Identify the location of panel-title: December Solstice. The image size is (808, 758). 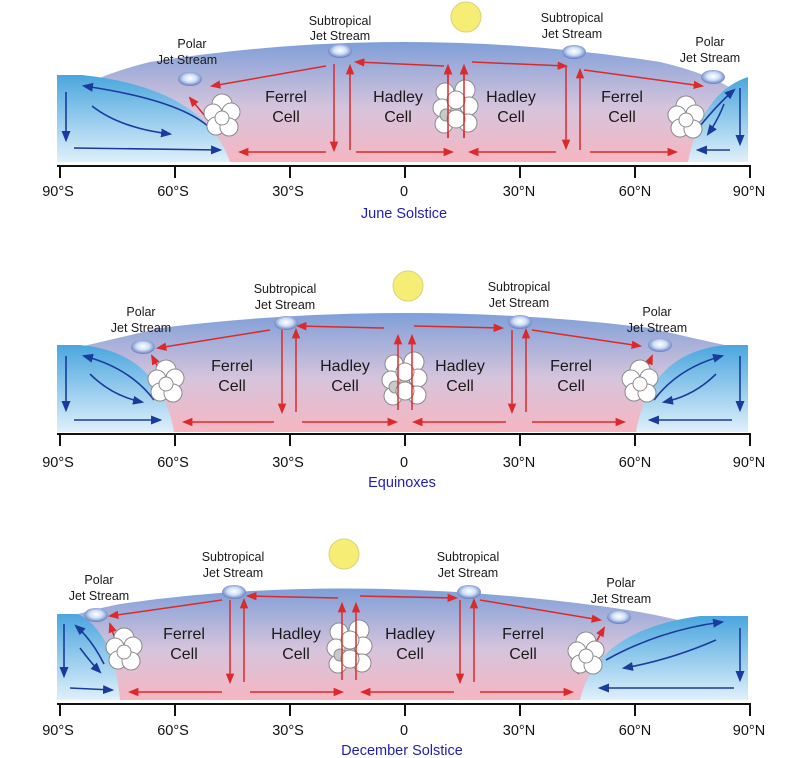
(402, 750).